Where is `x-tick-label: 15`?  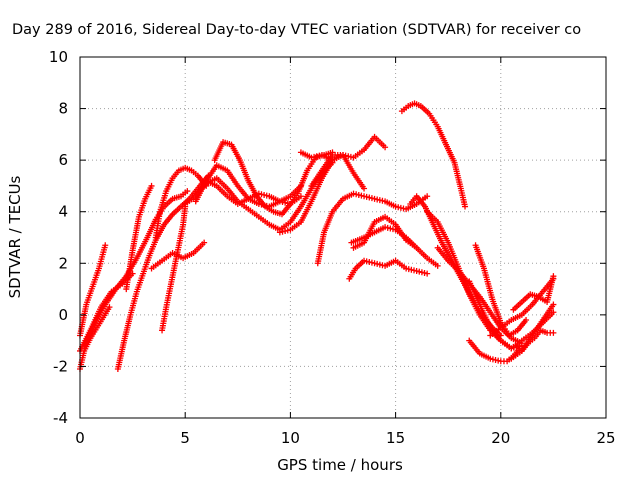
x-tick-label: 15 is located at coordinates (395, 438).